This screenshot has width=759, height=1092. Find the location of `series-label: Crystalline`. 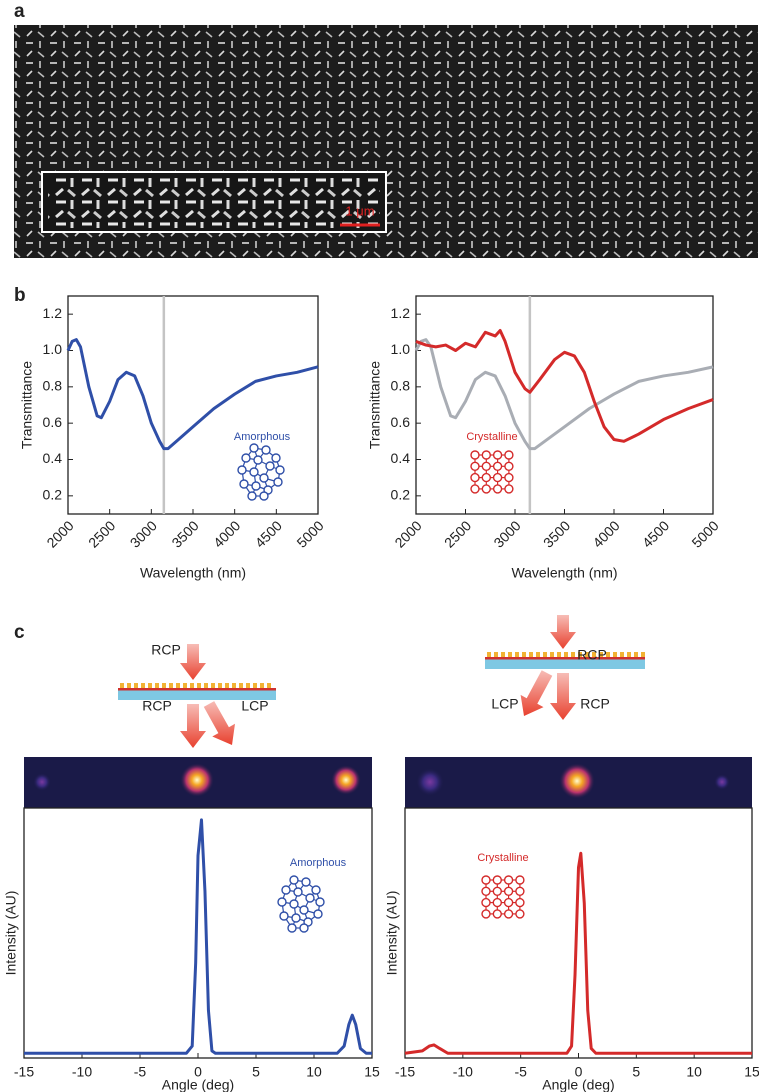

series-label: Crystalline is located at coordinates (491, 437).